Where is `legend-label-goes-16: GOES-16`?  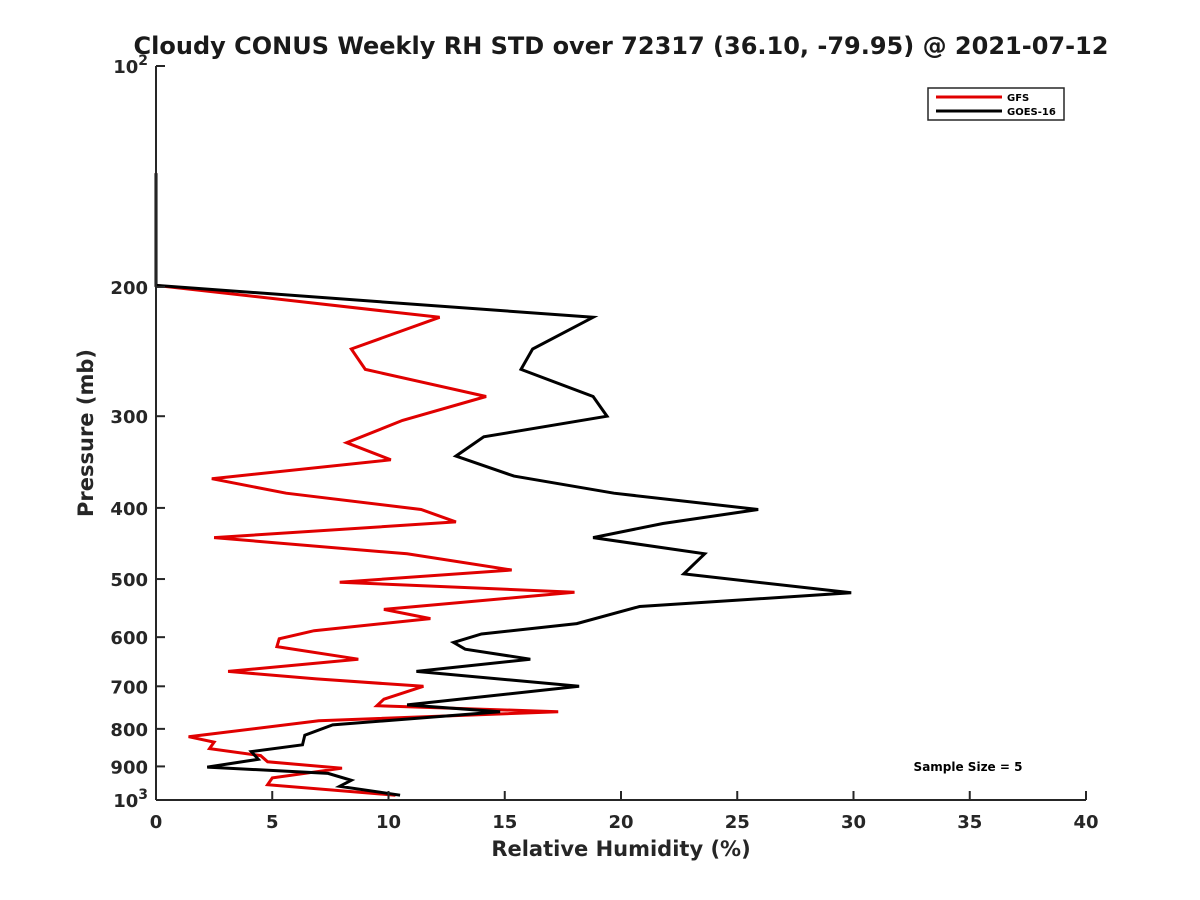 legend-label-goes-16: GOES-16 is located at coordinates (1031, 112).